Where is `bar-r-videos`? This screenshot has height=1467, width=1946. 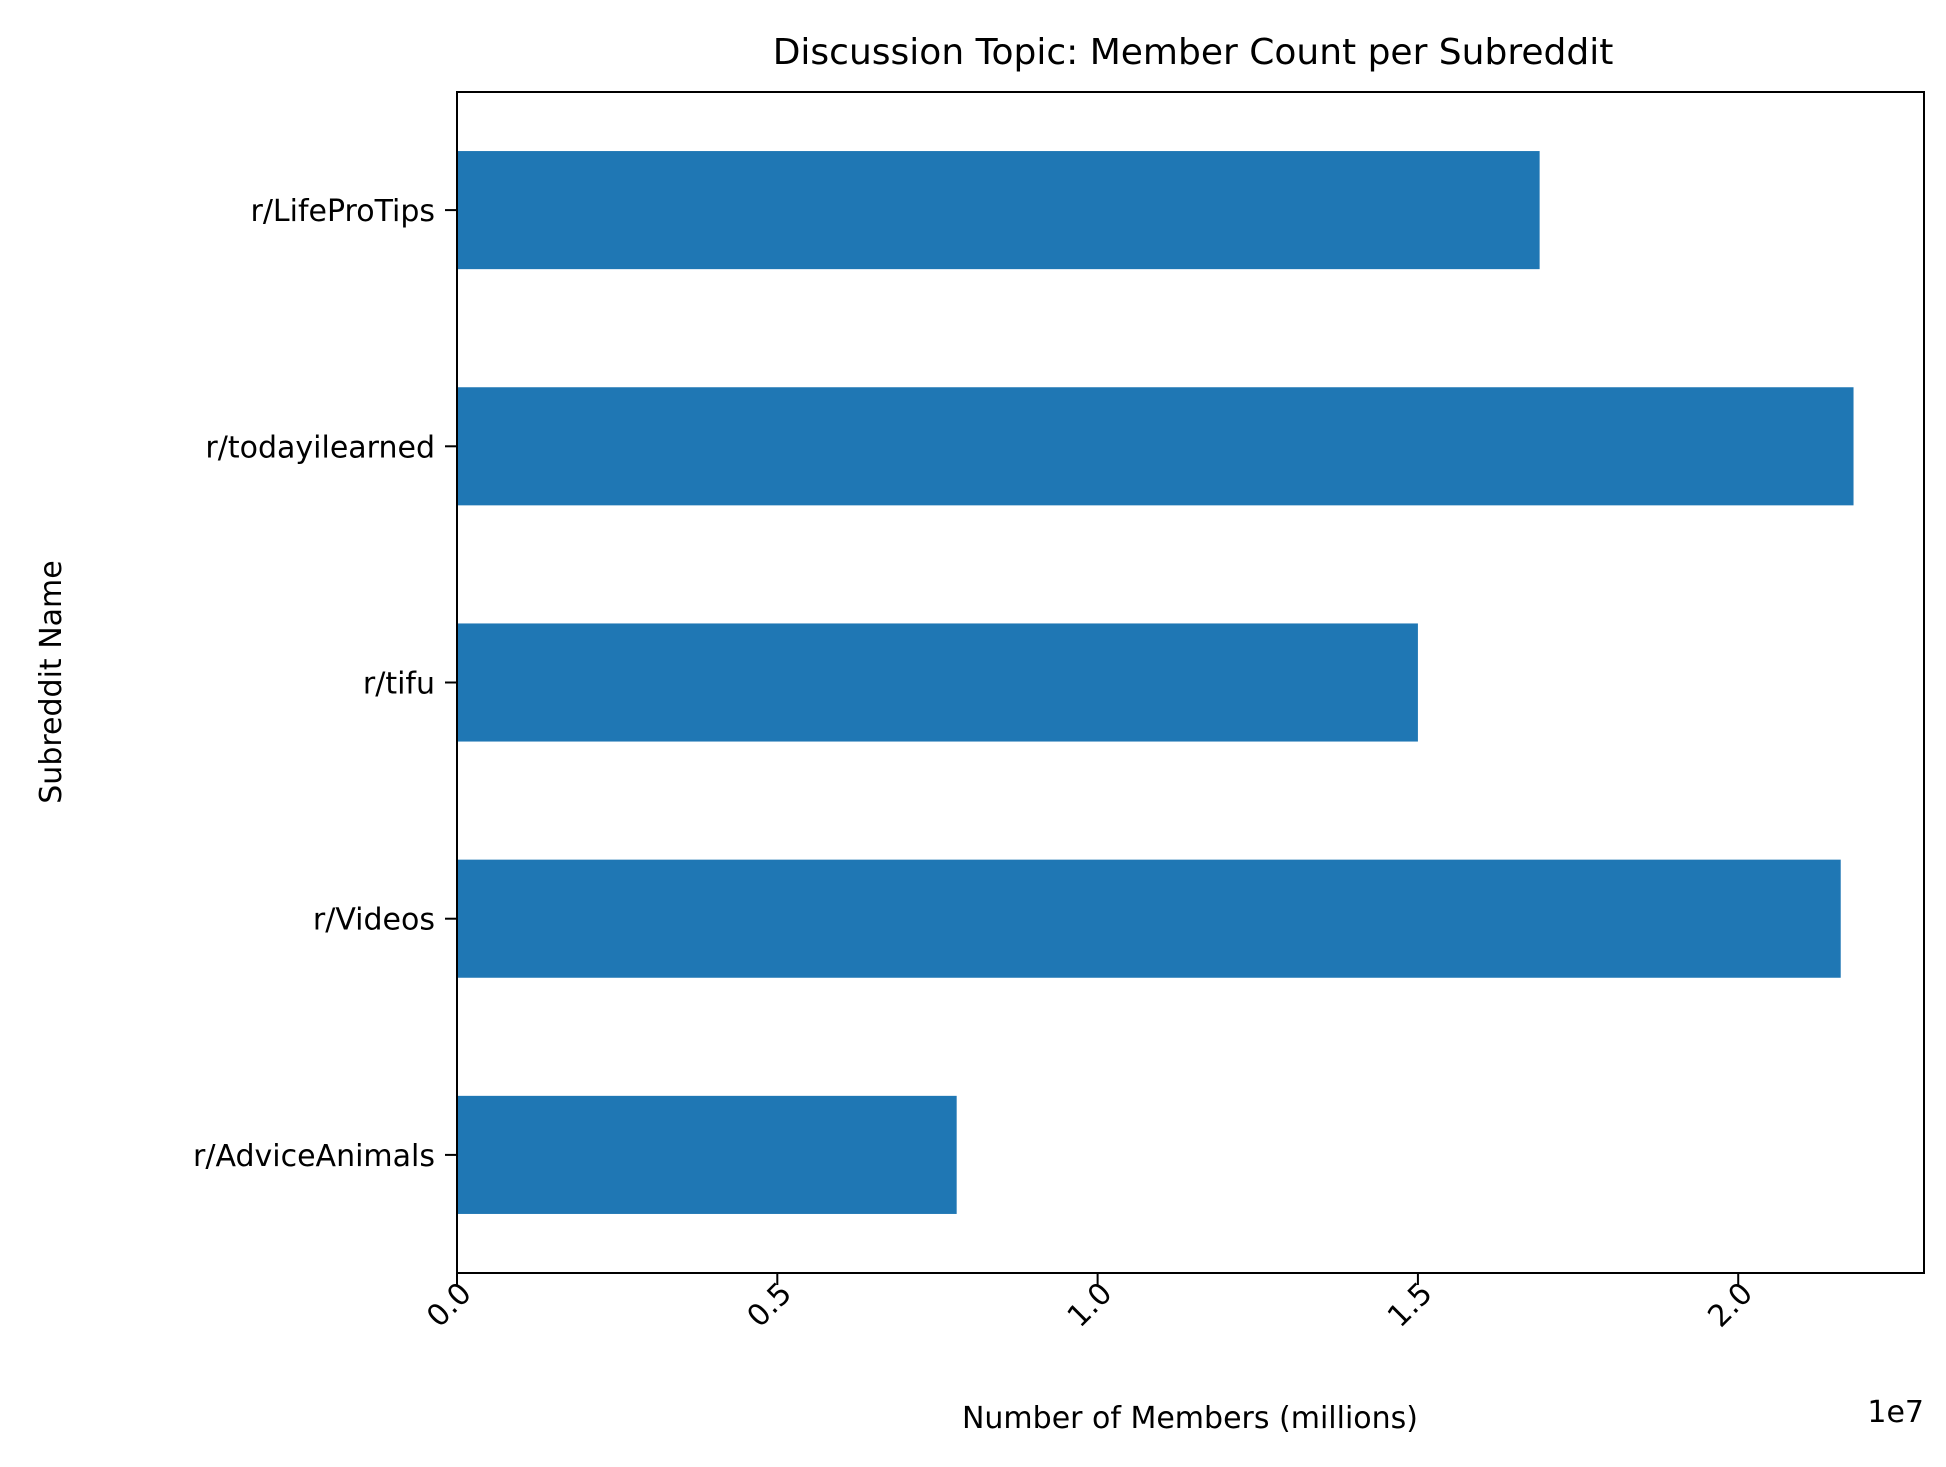
bar-r-videos is located at coordinates (1149, 918).